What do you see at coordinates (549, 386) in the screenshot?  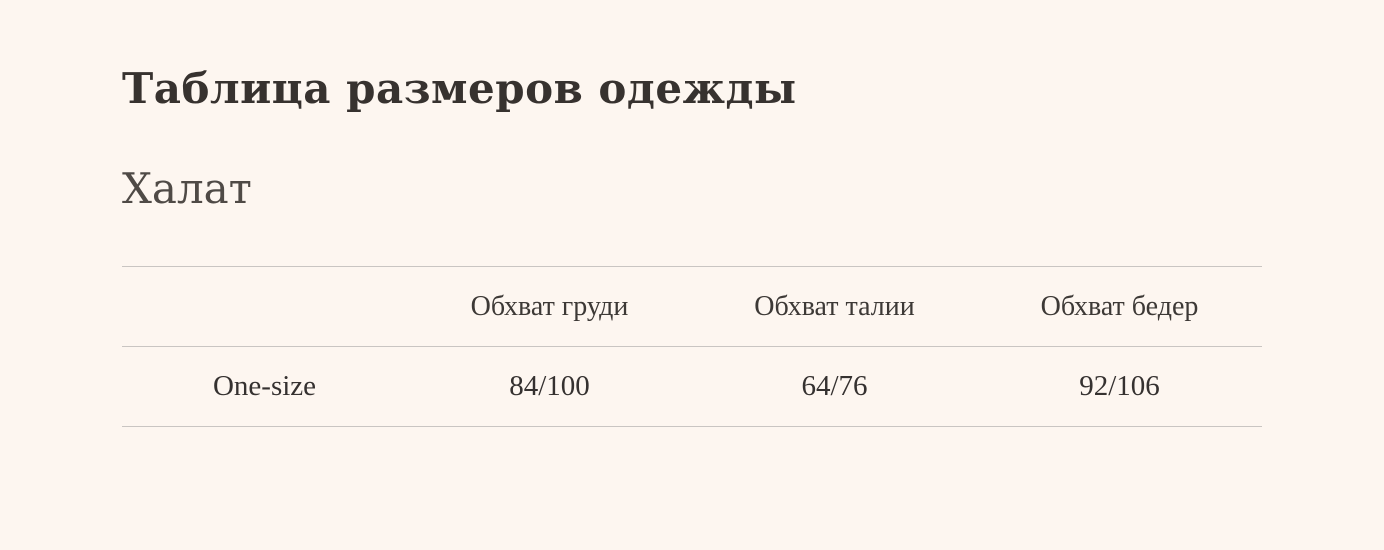 I see `chest-cell: 84/100` at bounding box center [549, 386].